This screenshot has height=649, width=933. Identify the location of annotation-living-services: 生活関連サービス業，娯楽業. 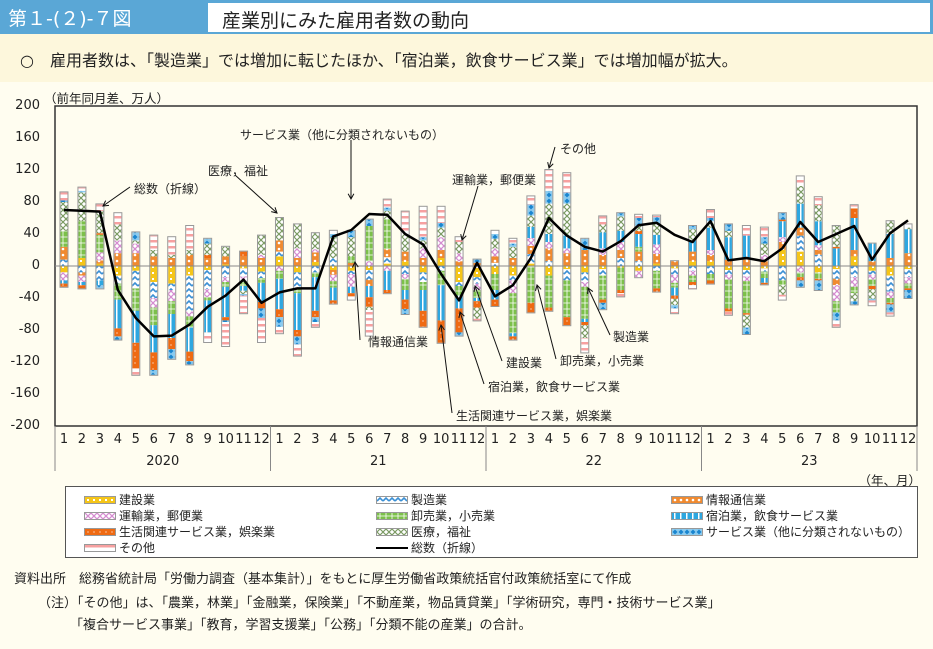
(534, 416).